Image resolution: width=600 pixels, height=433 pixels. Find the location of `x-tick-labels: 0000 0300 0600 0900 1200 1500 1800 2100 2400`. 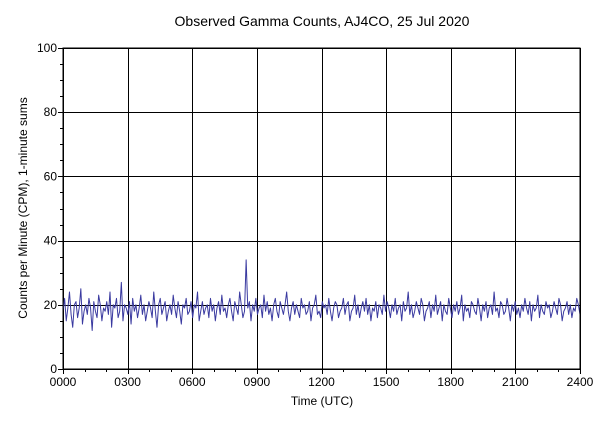

x-tick-labels: 0000 0300 0600 0900 1200 1500 1800 2100 2400 is located at coordinates (322, 382).